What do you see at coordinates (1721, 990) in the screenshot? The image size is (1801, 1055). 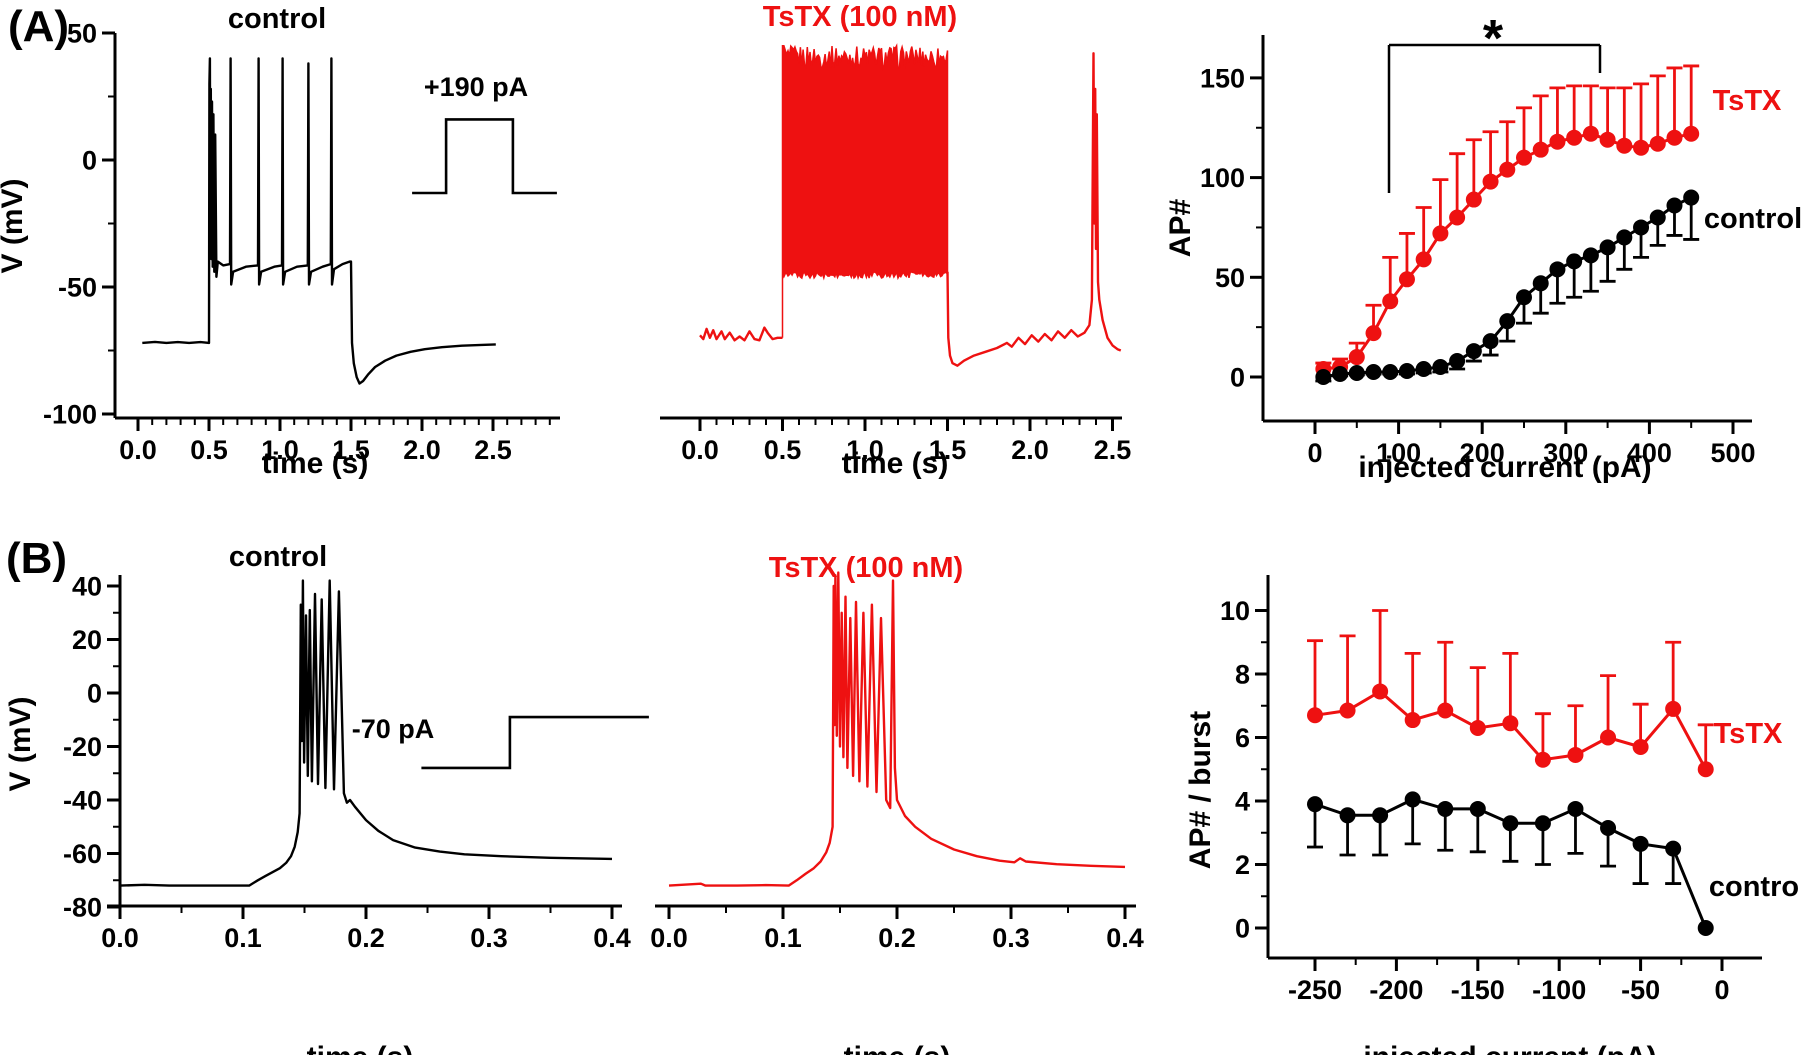 I see `x-tick-label: 0` at bounding box center [1721, 990].